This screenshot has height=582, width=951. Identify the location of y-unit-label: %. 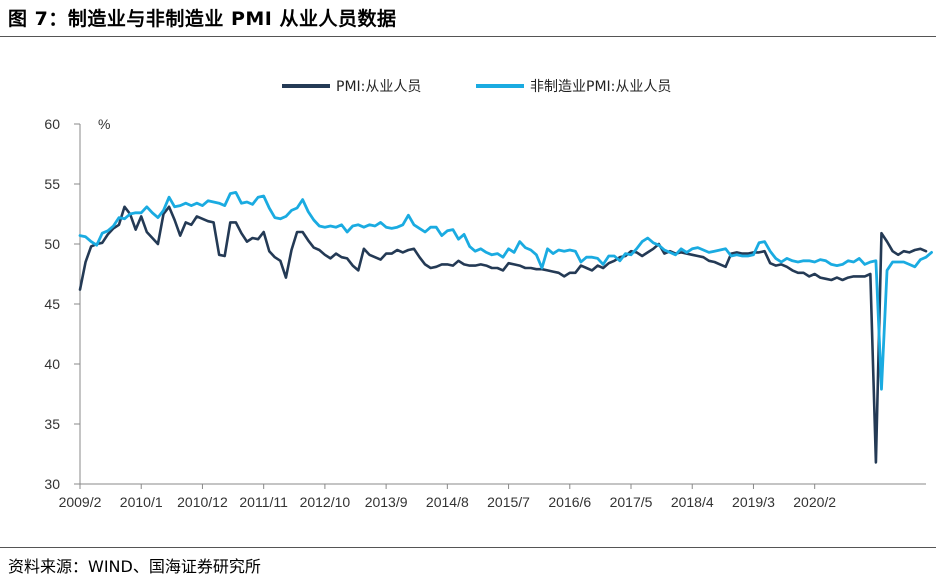
(104, 124).